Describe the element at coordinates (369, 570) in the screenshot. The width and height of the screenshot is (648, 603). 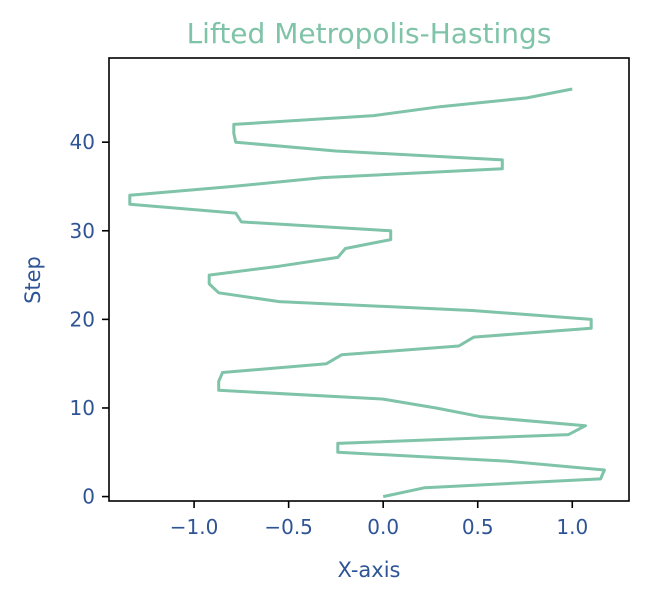
I see `x-axis-label: X-axis` at that location.